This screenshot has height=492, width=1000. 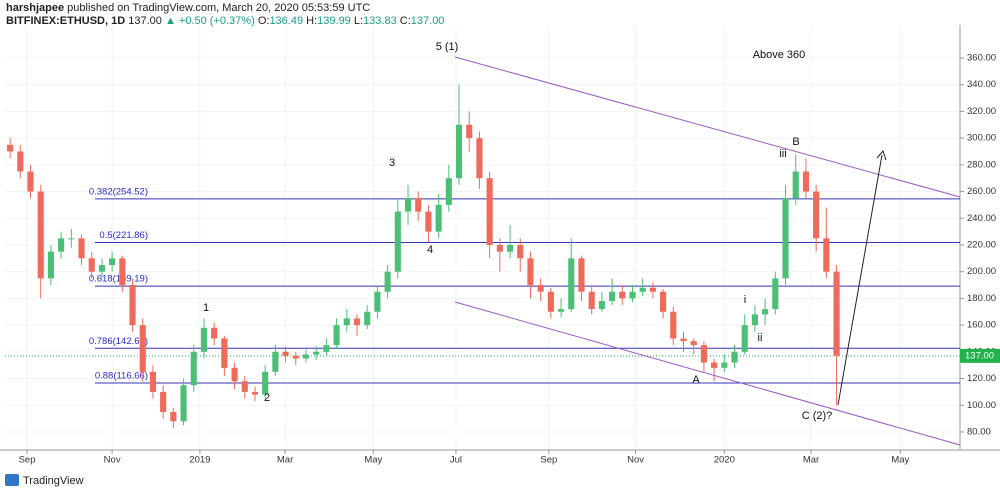 I want to click on ohlc-key: O:, so click(x=264, y=21).